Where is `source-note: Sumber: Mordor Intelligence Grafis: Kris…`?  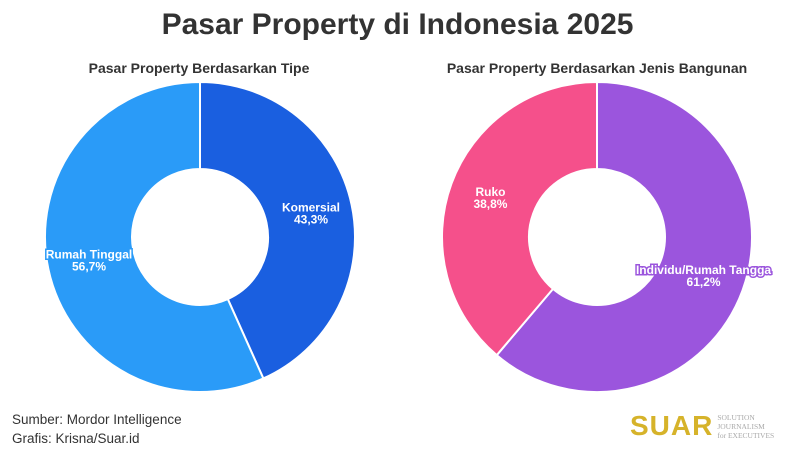 source-note: Sumber: Mordor Intelligence Grafis: Kris… is located at coordinates (97, 429).